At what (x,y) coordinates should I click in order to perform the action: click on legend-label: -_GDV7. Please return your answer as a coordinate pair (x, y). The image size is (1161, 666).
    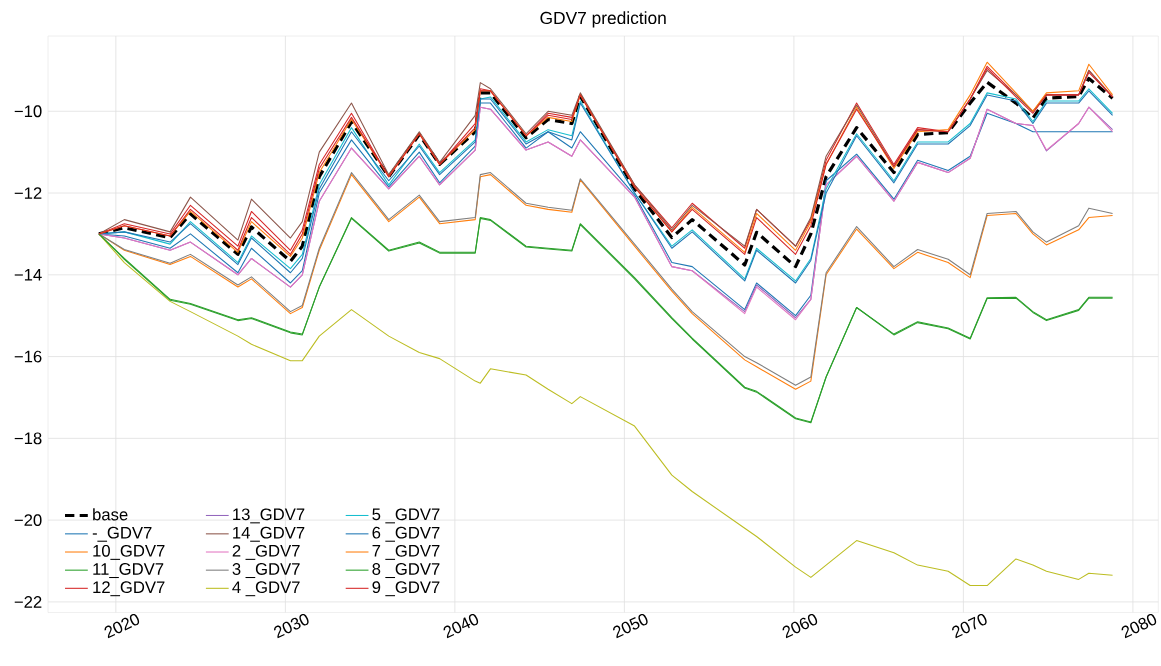
    Looking at the image, I should click on (122, 534).